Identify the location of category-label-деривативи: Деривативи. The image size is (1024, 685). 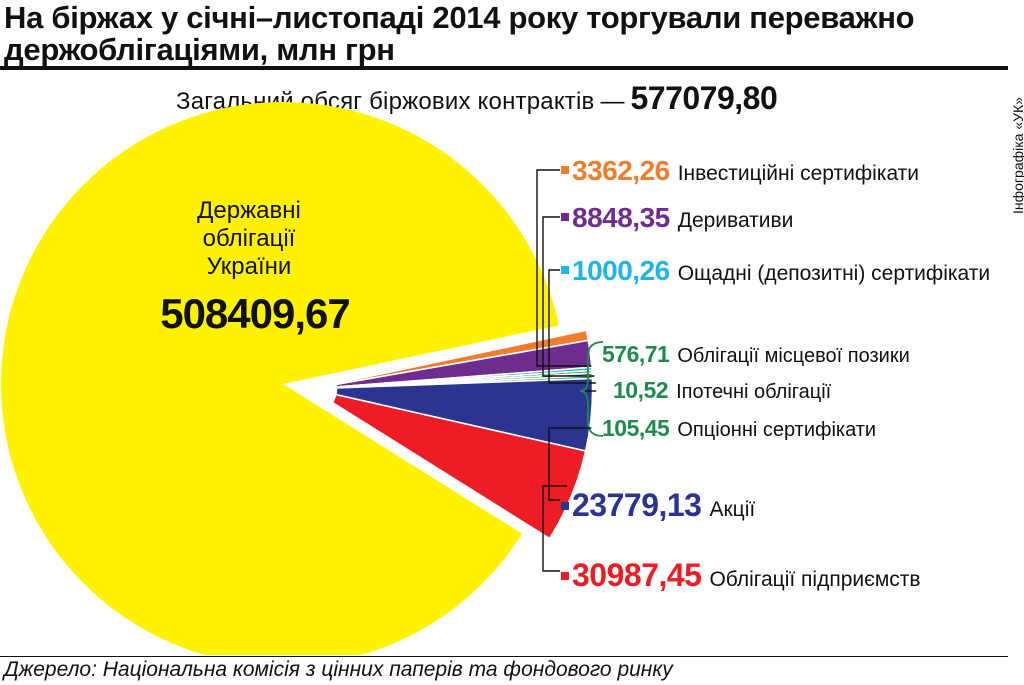
(736, 220).